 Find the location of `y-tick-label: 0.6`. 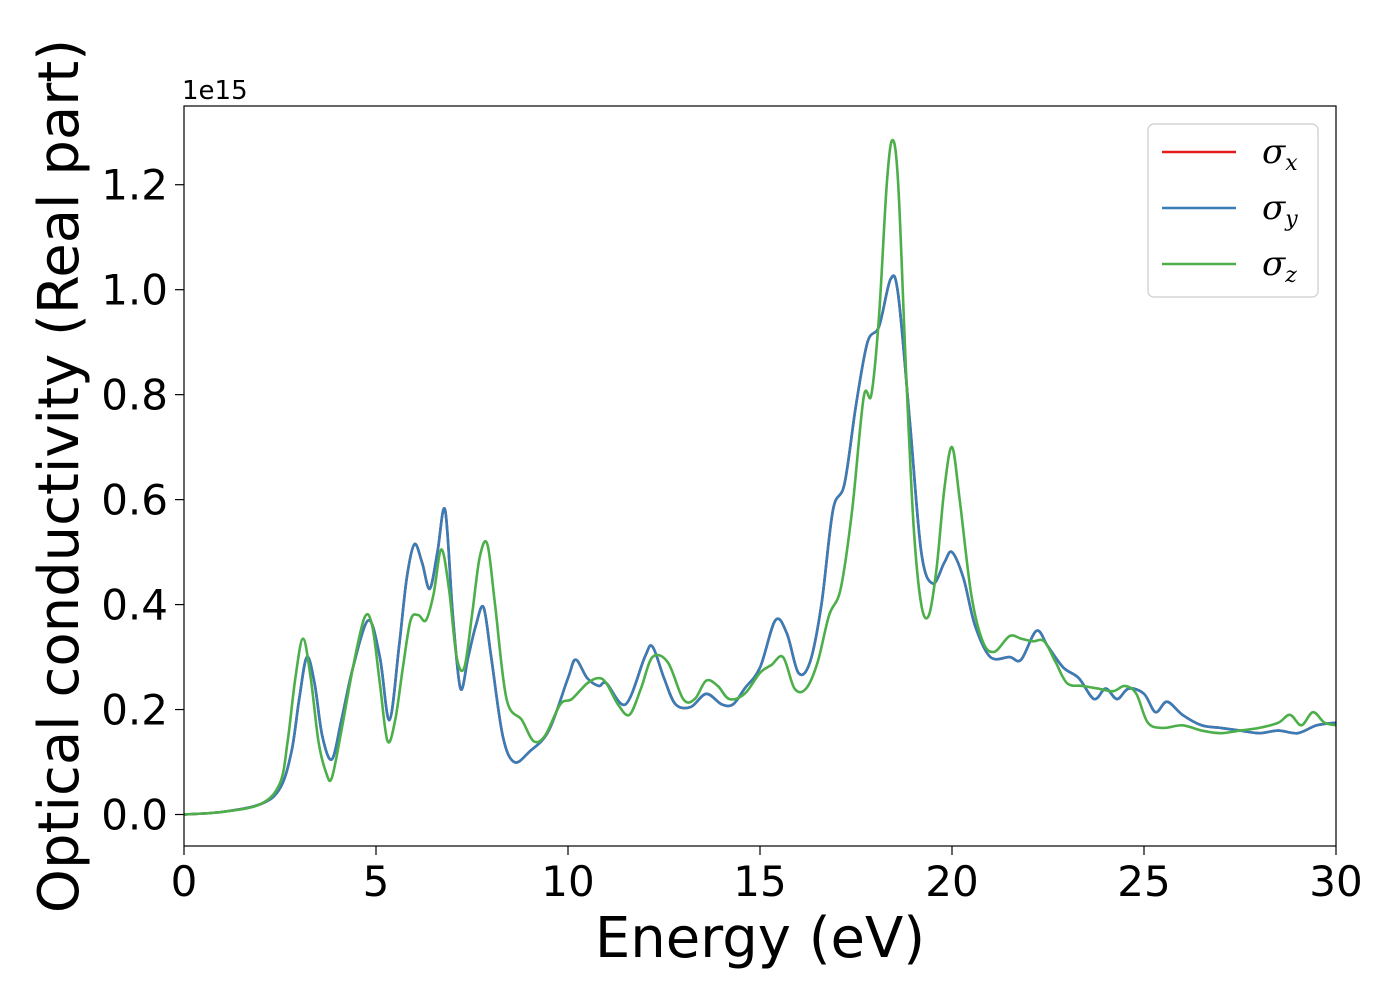

y-tick-label: 0.6 is located at coordinates (134, 500).